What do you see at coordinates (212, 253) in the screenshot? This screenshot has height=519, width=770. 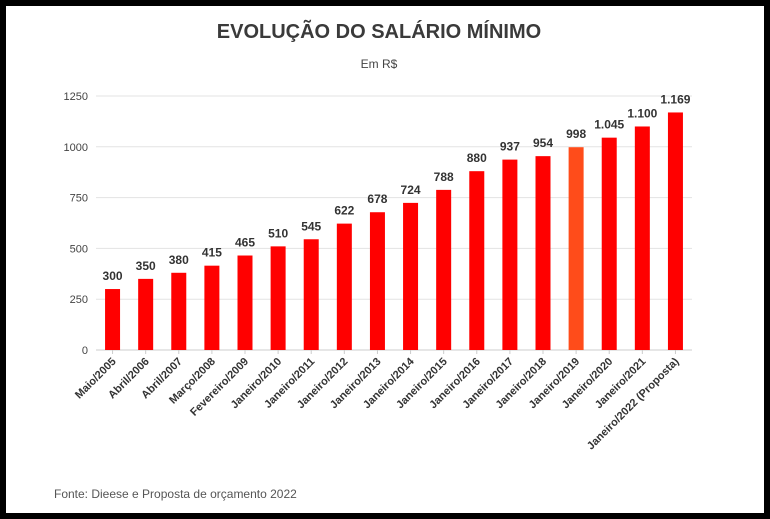 I see `data-label: 415` at bounding box center [212, 253].